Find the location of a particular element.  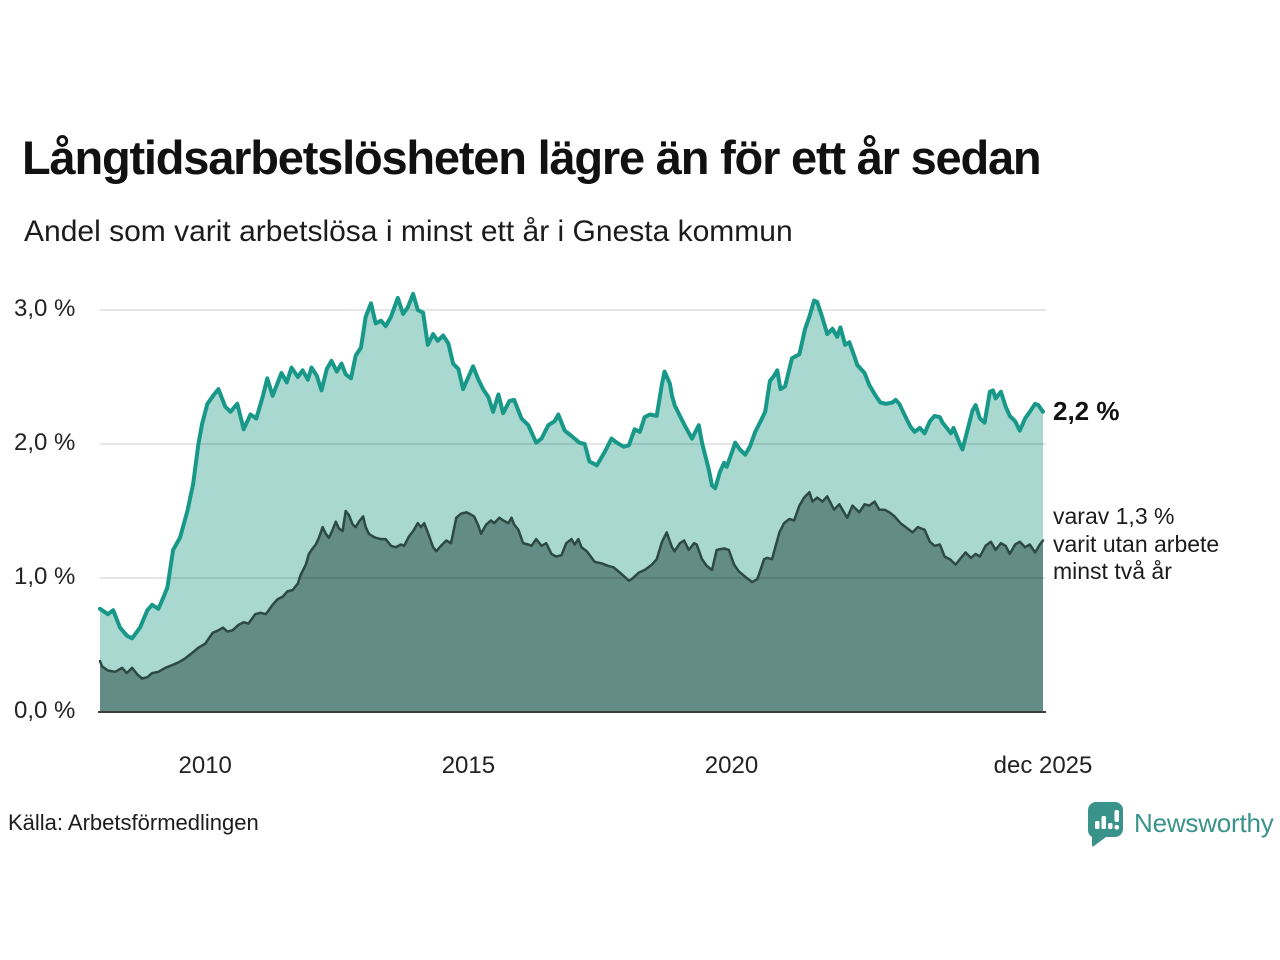

newsworthy-logo: Newsworthy is located at coordinates (1180, 826).